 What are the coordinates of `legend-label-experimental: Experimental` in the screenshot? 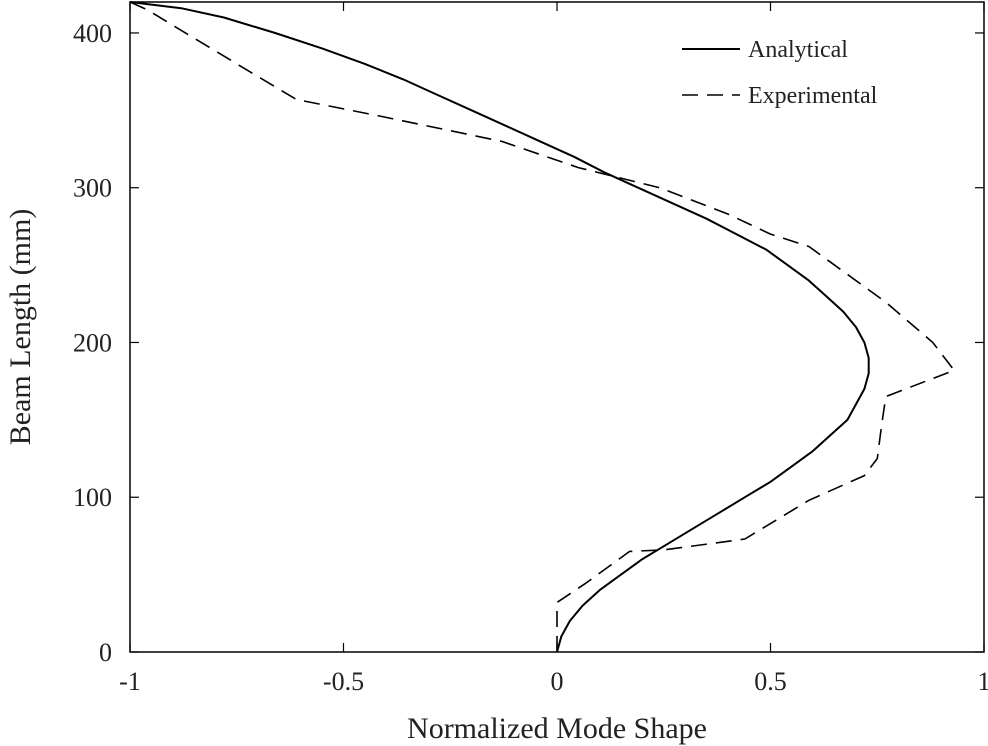 It's located at (813, 96).